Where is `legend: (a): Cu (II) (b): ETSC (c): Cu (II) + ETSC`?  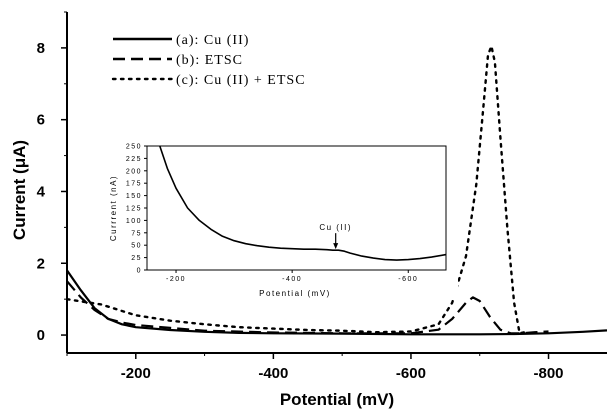 legend: (a): Cu (II) (b): ETSC (c): Cu (II) + ETSC is located at coordinates (208, 60).